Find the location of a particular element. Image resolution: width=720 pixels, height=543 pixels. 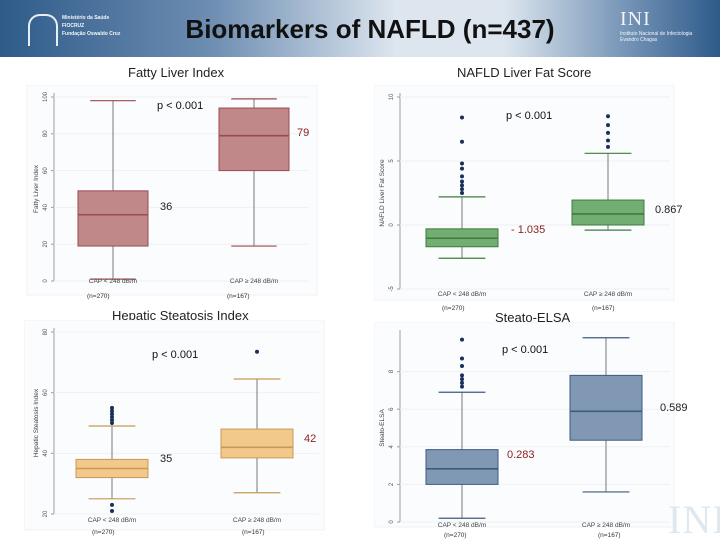

y-tick-label: -5 is located at coordinates (392, 289).